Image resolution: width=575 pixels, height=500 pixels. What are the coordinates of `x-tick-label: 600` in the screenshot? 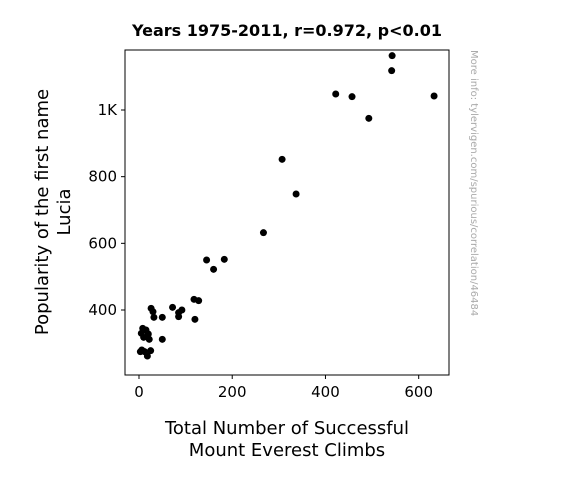 It's located at (418, 392).